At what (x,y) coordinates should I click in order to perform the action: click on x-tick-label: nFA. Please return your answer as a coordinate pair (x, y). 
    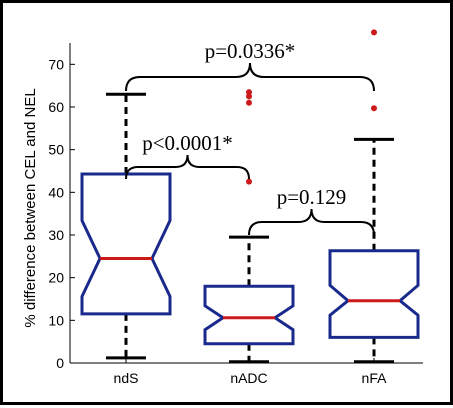
    Looking at the image, I should click on (375, 378).